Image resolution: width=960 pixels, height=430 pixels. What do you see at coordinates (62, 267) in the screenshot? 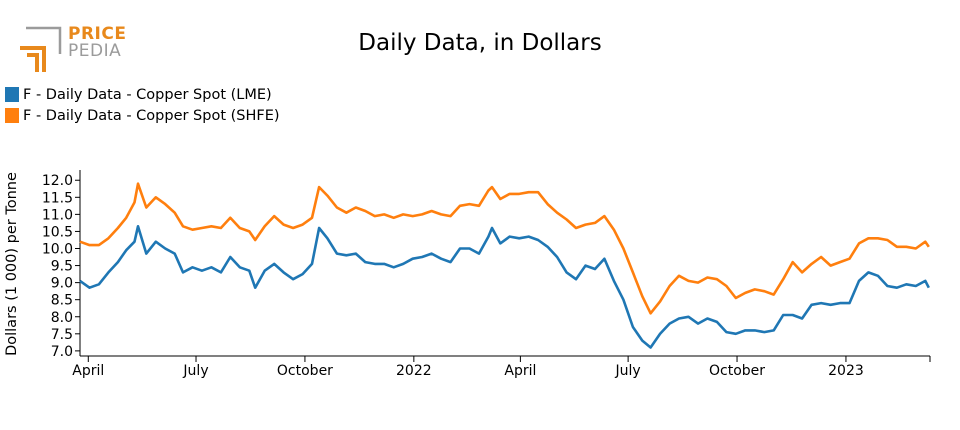
I see `y-tick-label: 9.5` at bounding box center [62, 267].